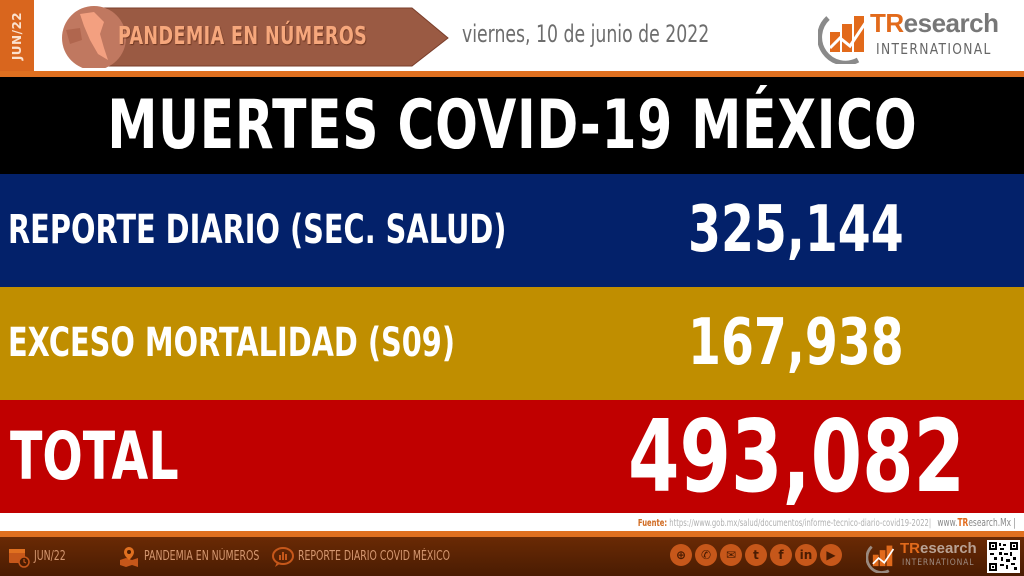 The image size is (1024, 576). What do you see at coordinates (50, 556) in the screenshot?
I see `footer-item-label: JUN/22` at bounding box center [50, 556].